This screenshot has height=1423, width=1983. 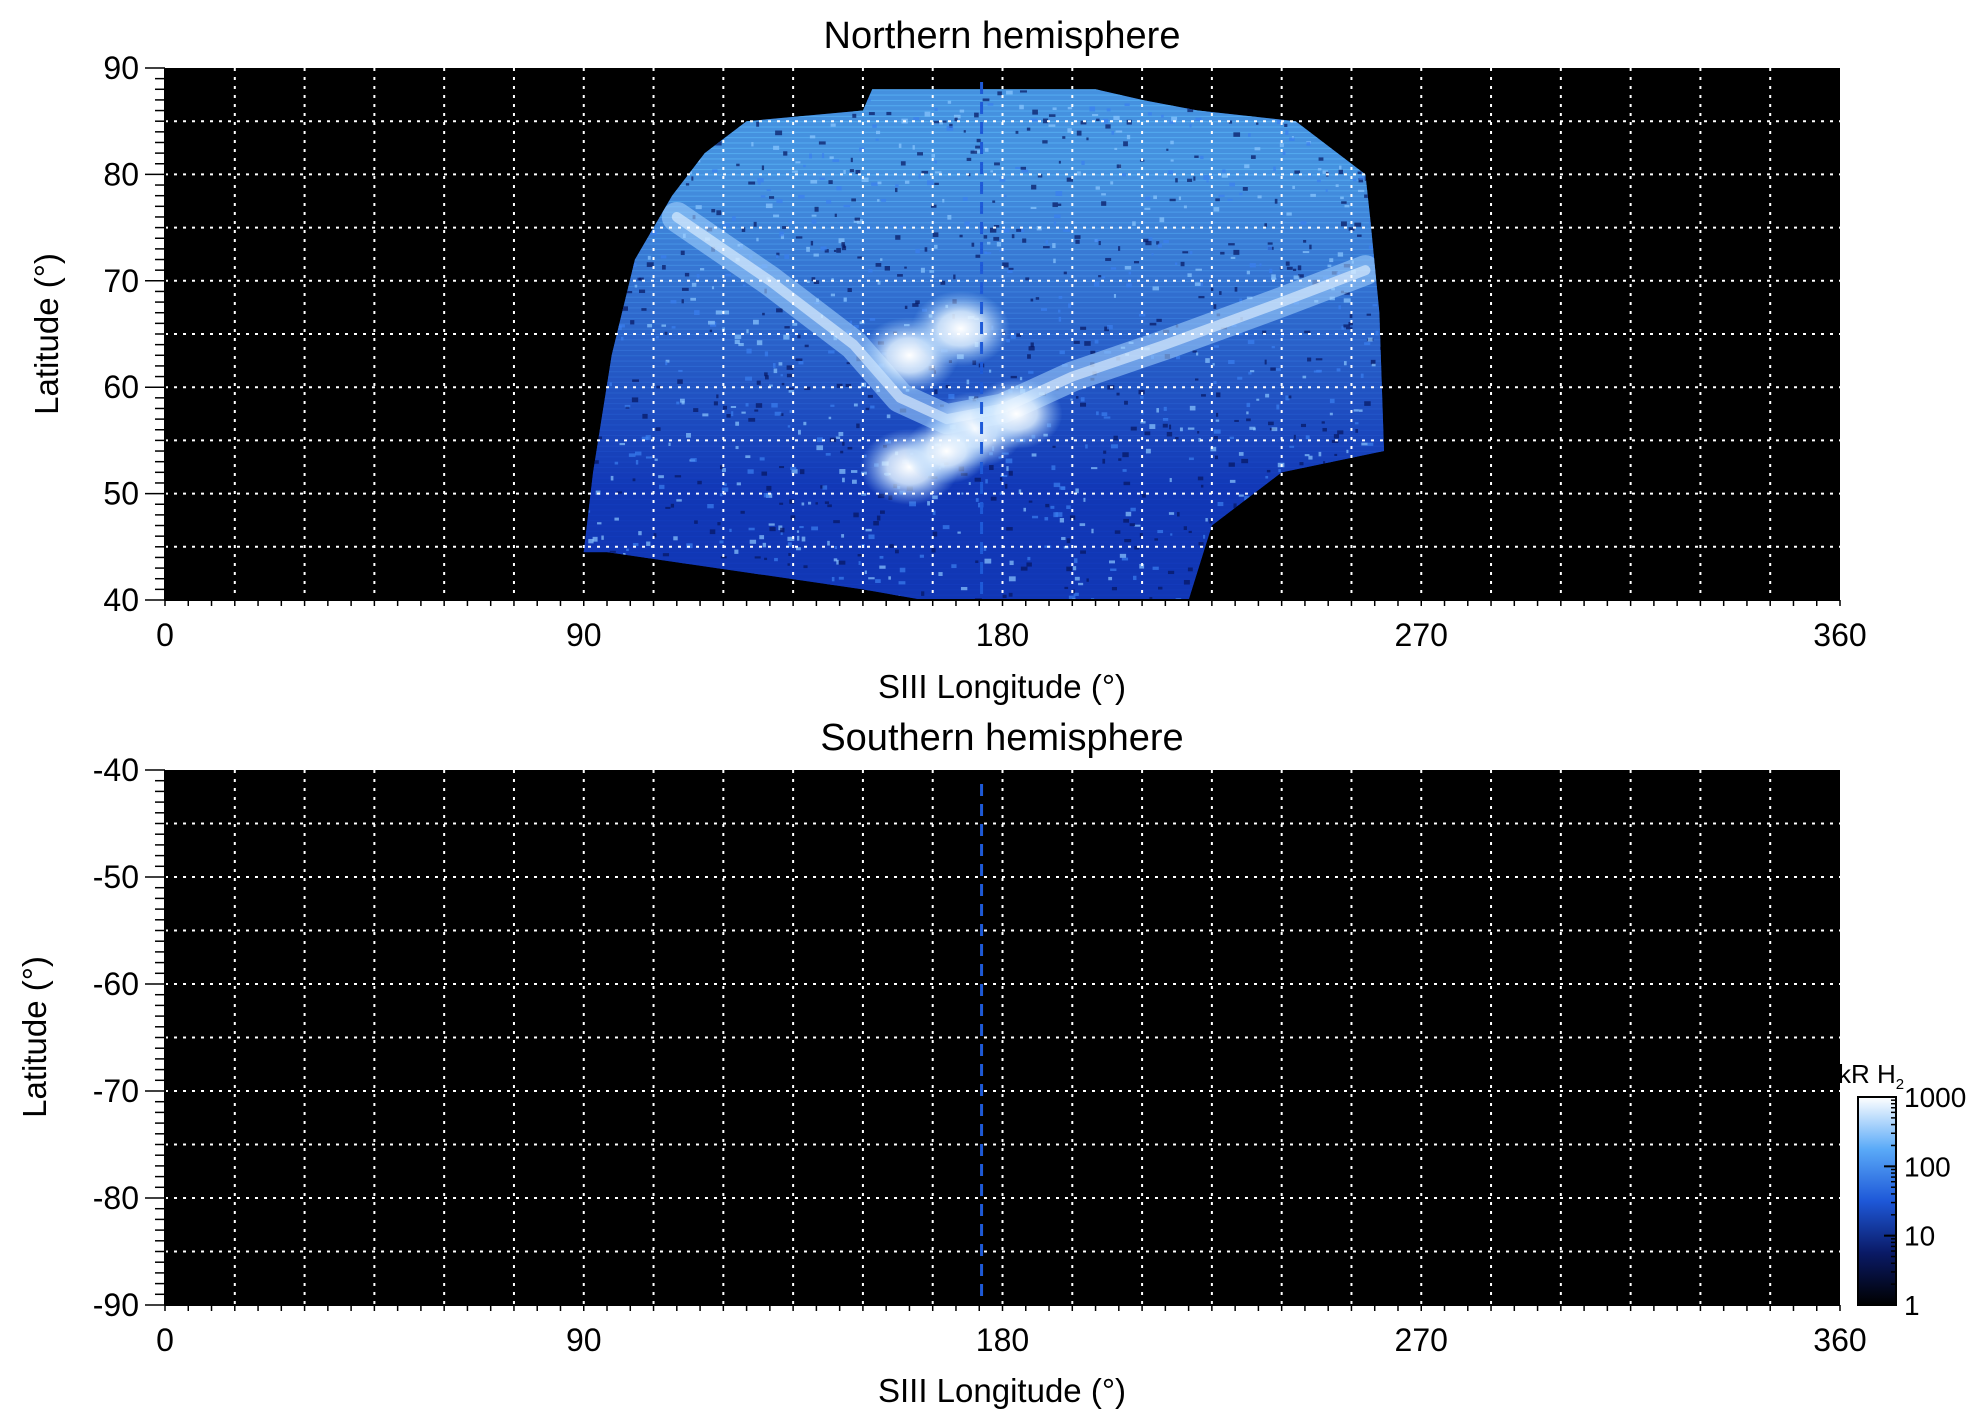 What do you see at coordinates (1002, 686) in the screenshot?
I see `northern-x-axis-label: SIII Longitude (°)` at bounding box center [1002, 686].